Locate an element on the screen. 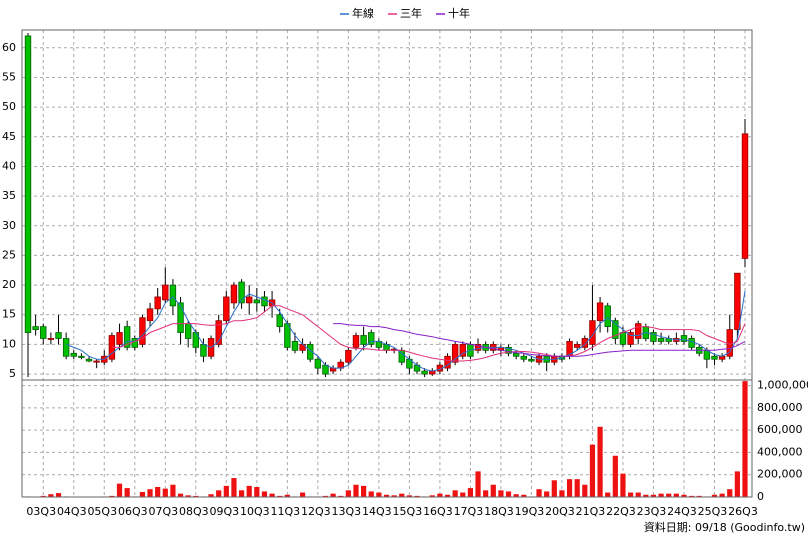  y-tick-label: 30 is located at coordinates (9, 225).